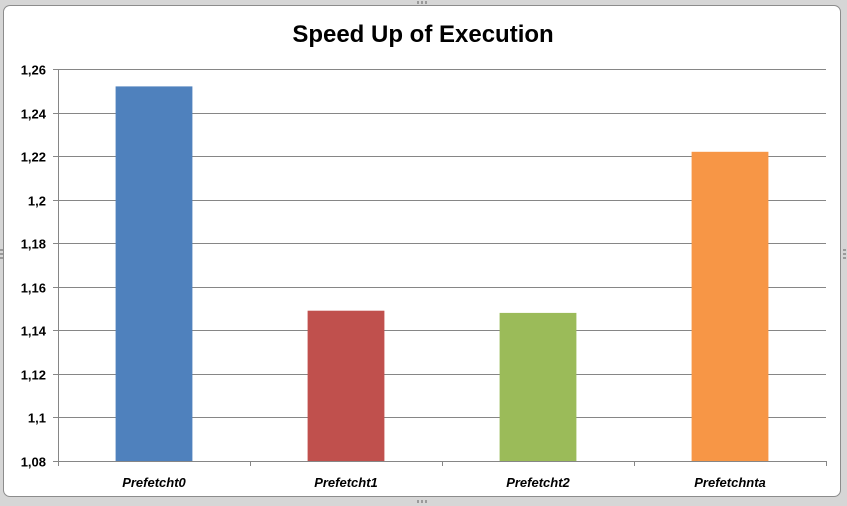 This screenshot has width=847, height=506. What do you see at coordinates (34, 266) in the screenshot?
I see `y-axis-tick-labels: 1,08 1,1 1,12 1,14 1,16 1,18 1,2 1,22 1,24 1,26` at bounding box center [34, 266].